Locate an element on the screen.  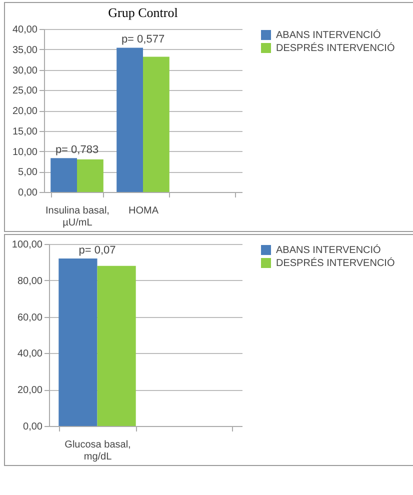
annotation: p= 0,07 is located at coordinates (97, 250).